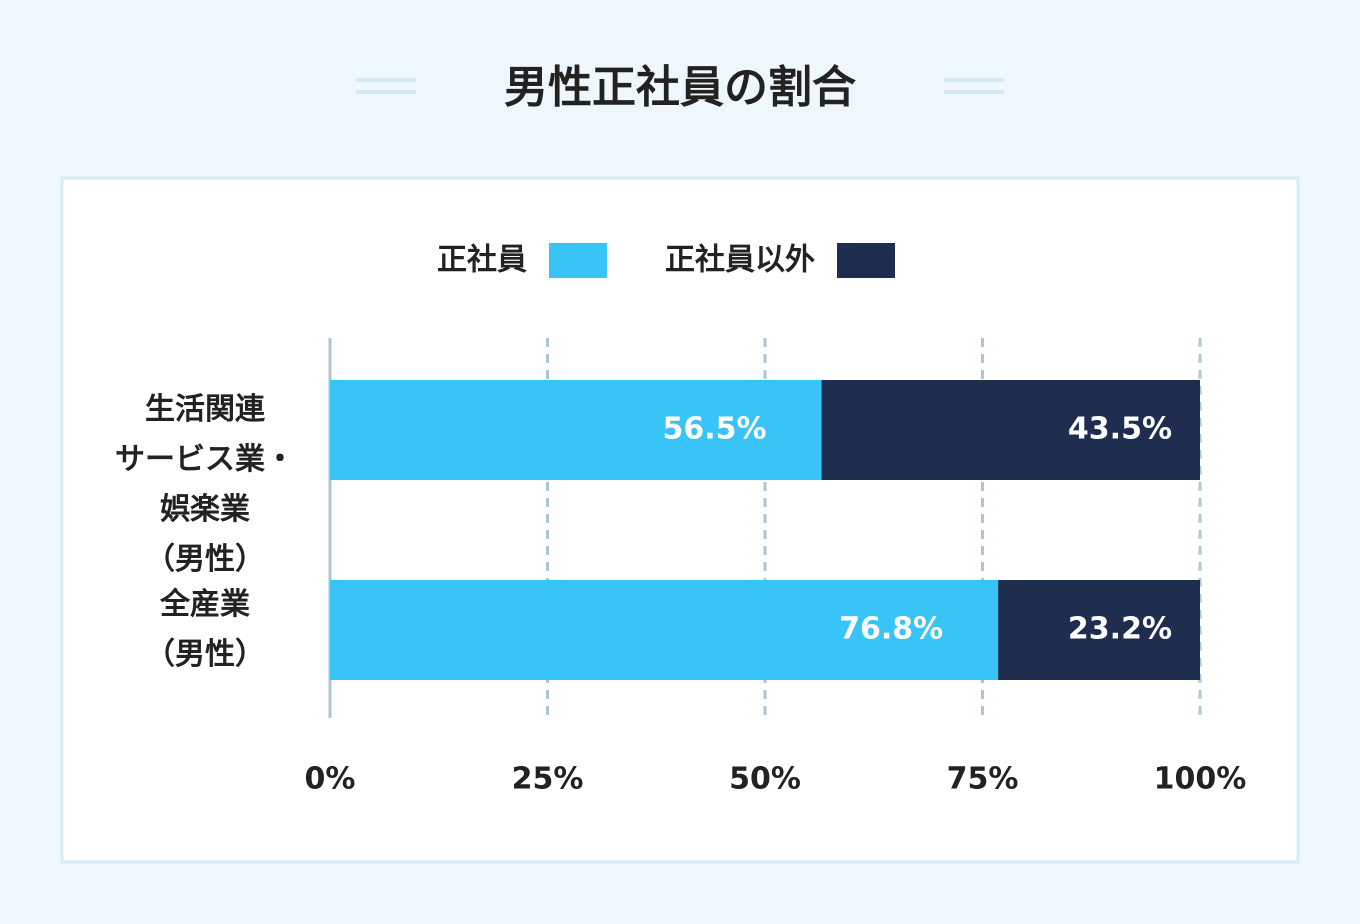  I want to click on x-tick-label: 100%, so click(1200, 779).